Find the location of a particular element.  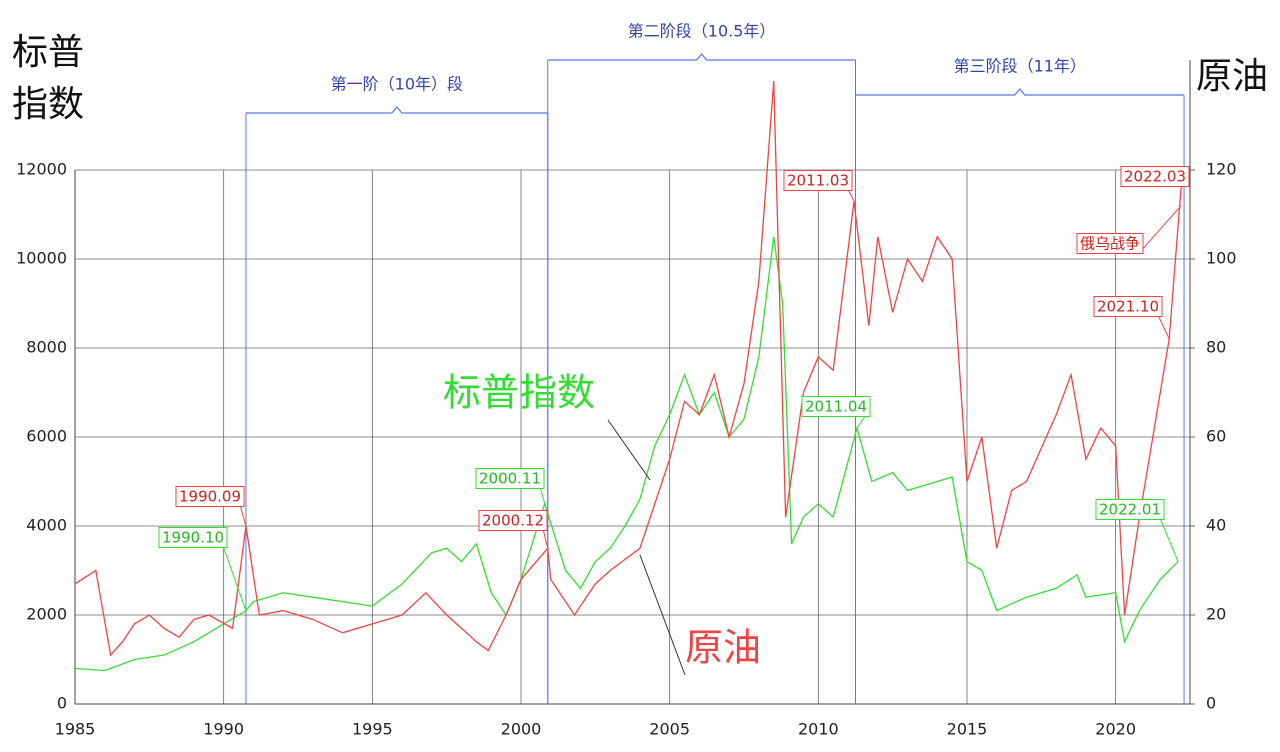

x-tick-label: 1990 is located at coordinates (223, 729).